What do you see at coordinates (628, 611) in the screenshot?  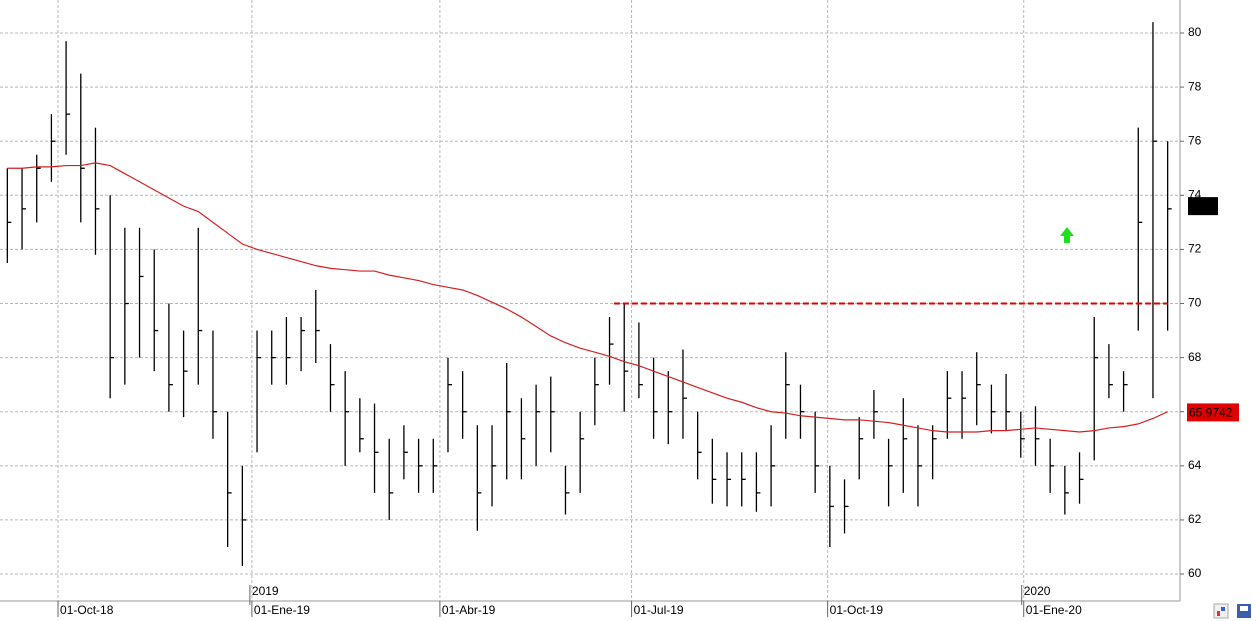 I see `x-axis-band` at bounding box center [628, 611].